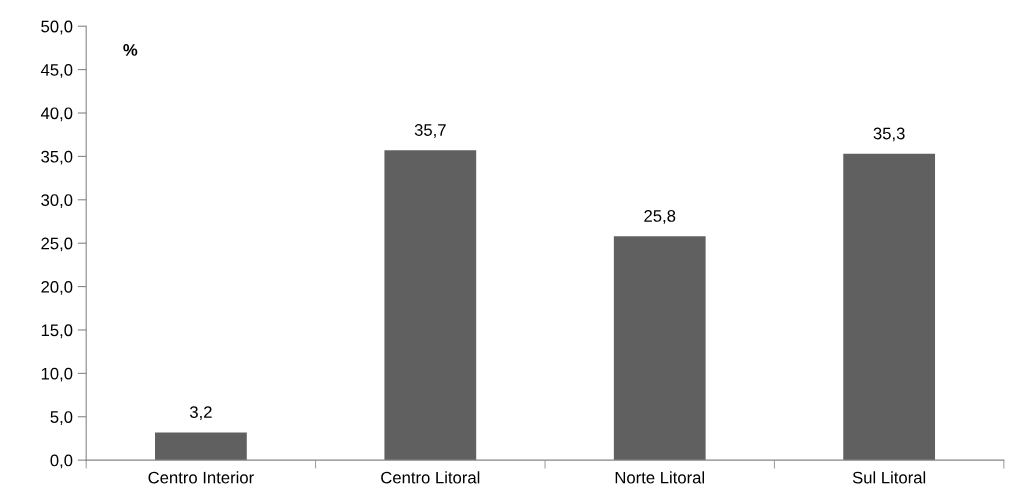  I want to click on y-tick-label: 15,0, so click(57, 331).